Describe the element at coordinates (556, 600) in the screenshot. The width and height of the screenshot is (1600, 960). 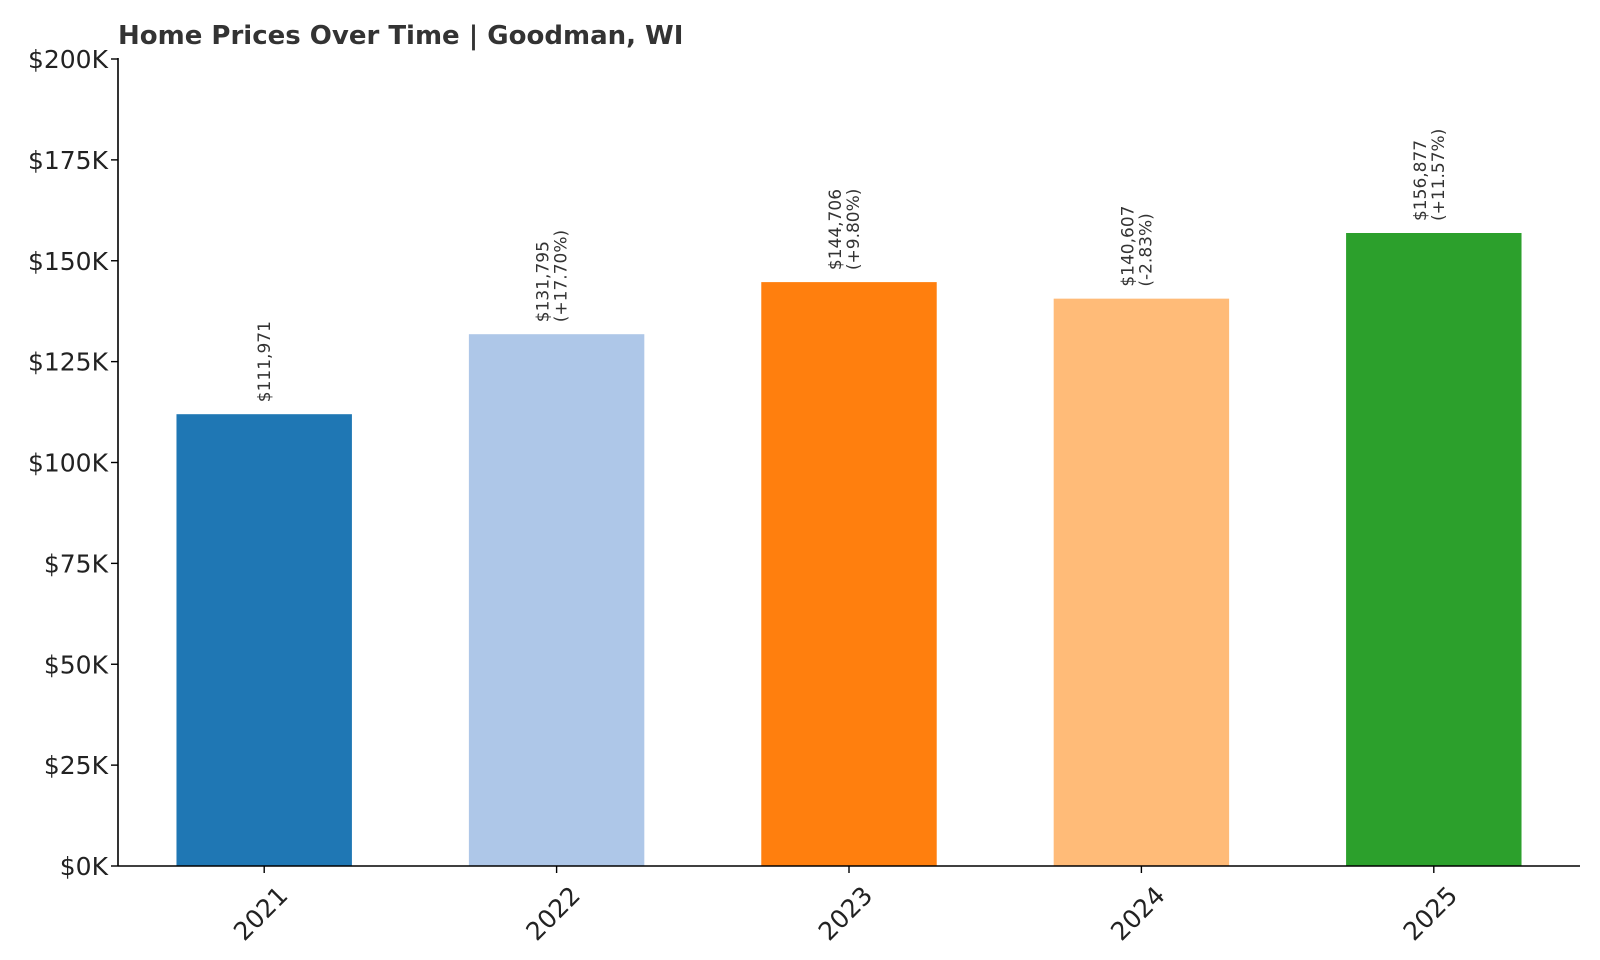
I see `bar-2022` at that location.